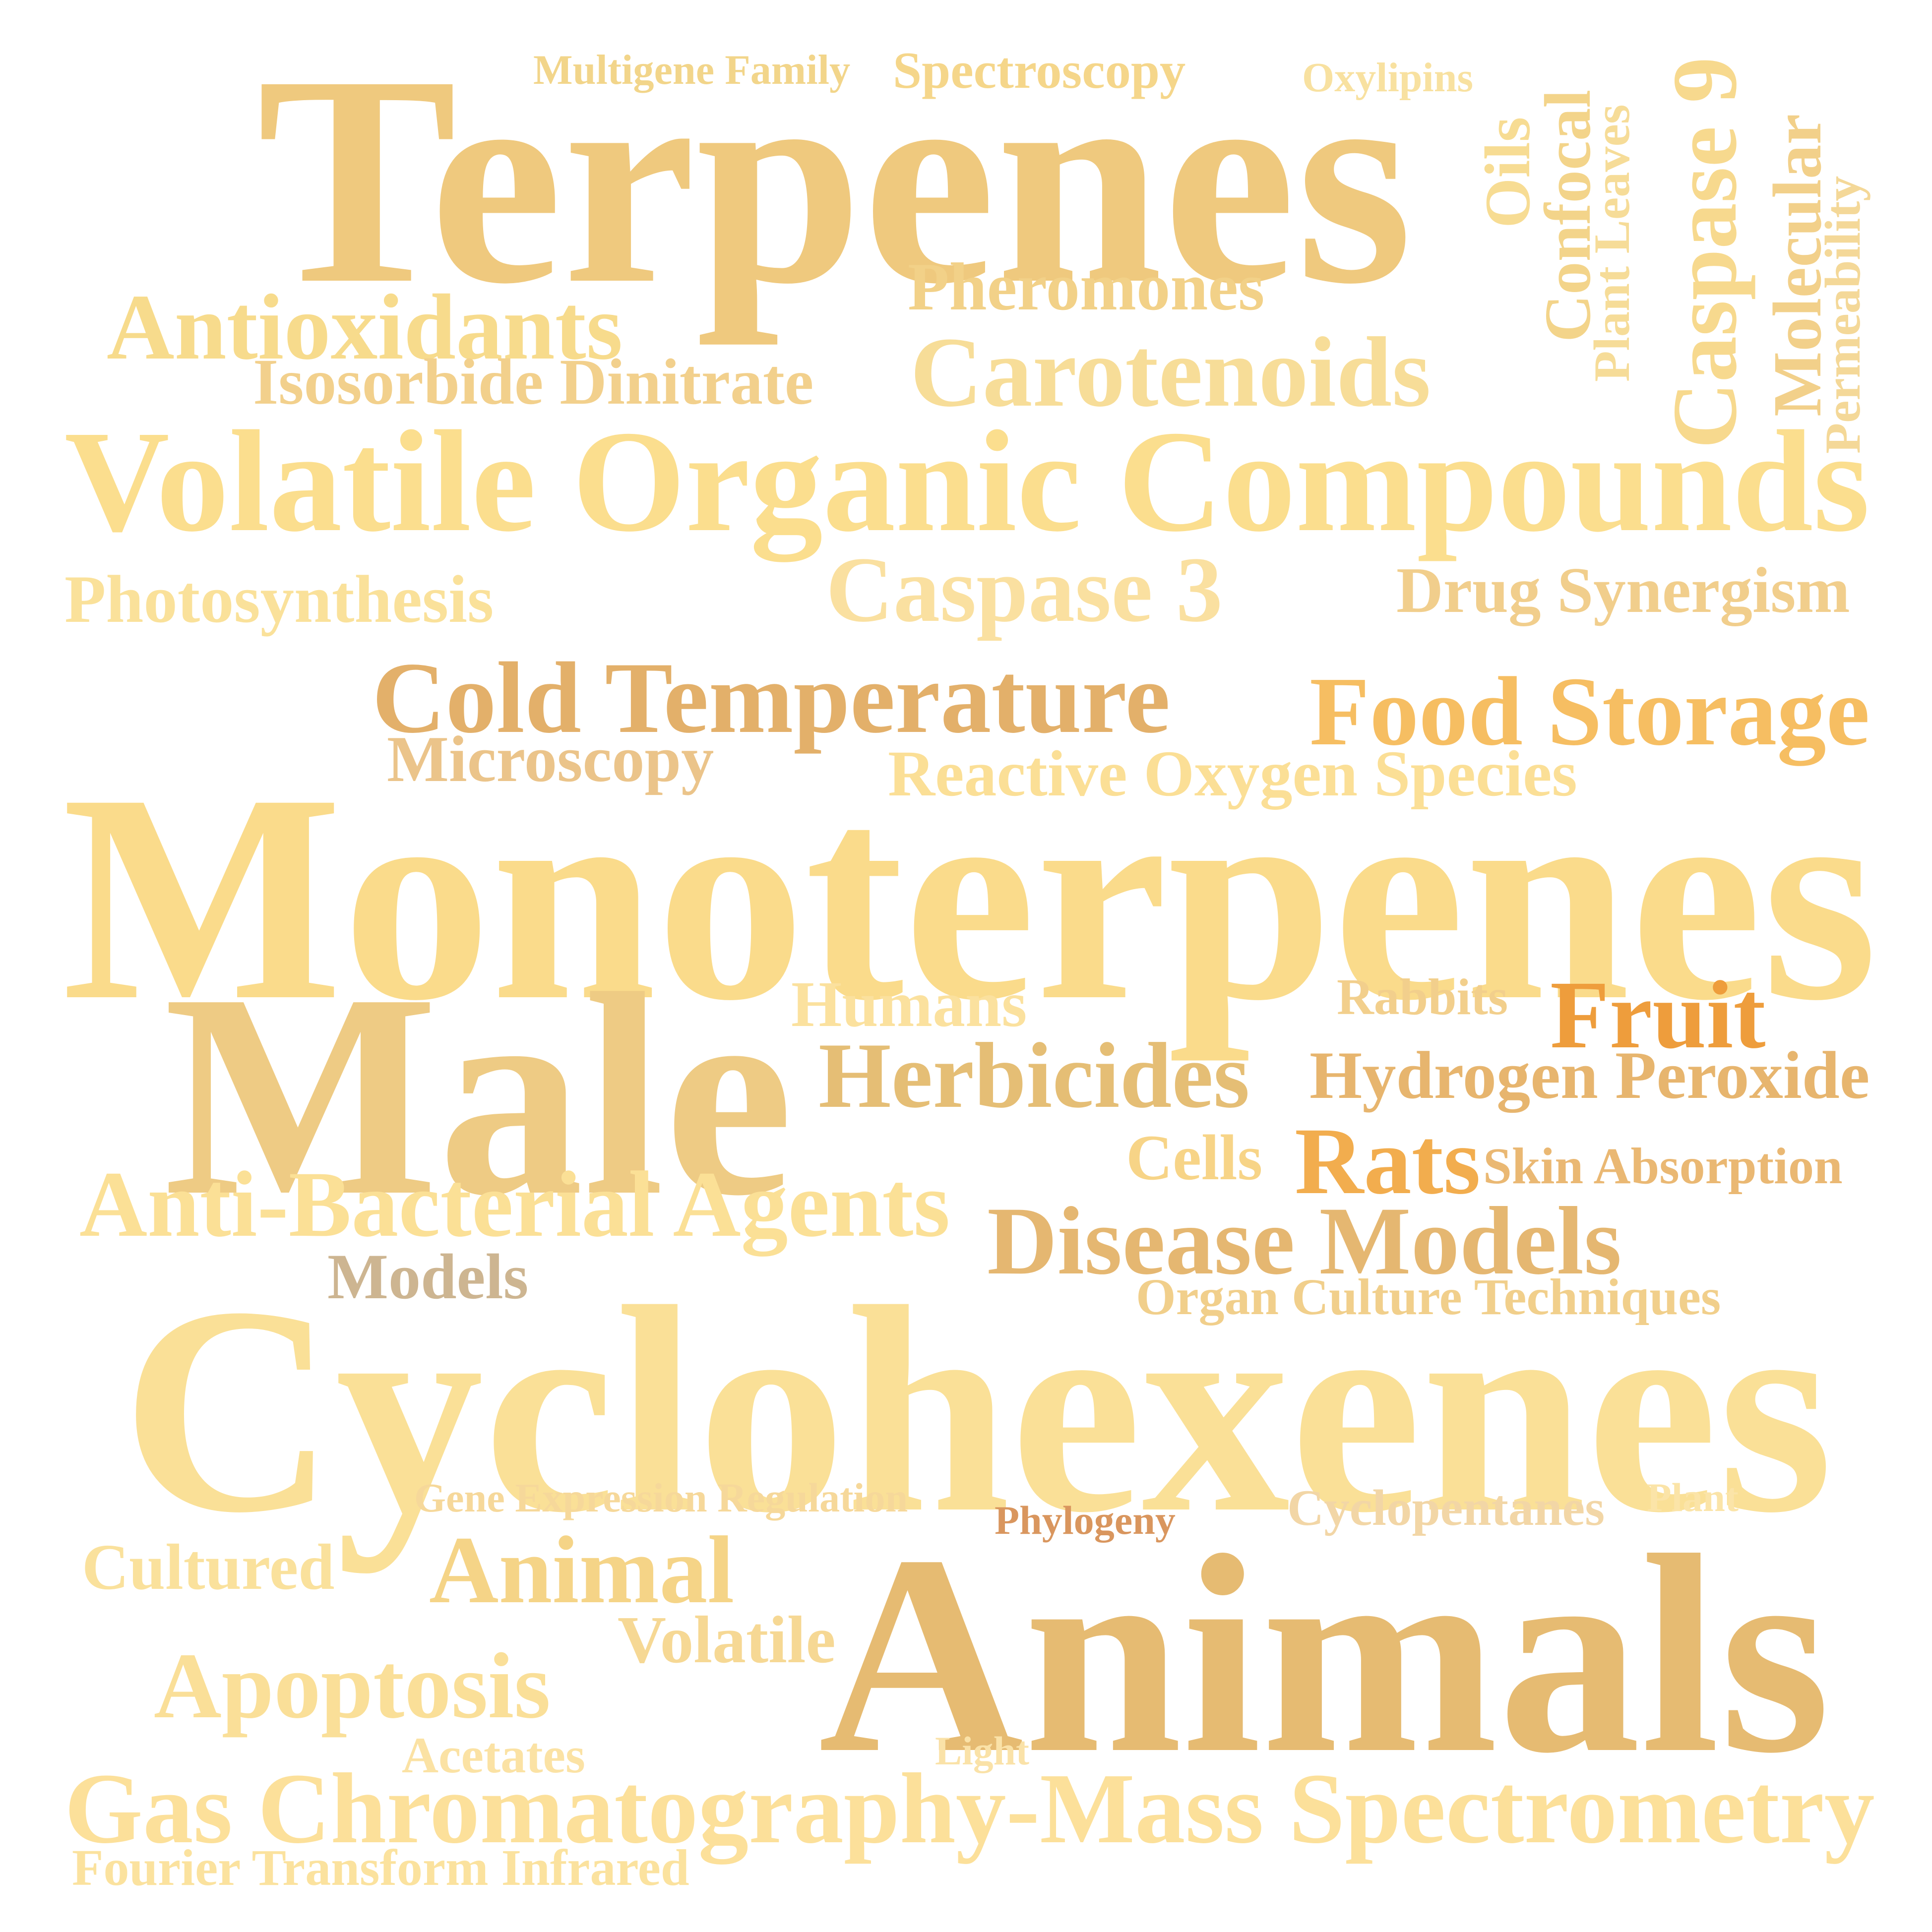 The width and height of the screenshot is (1932, 1932). What do you see at coordinates (1508, 172) in the screenshot?
I see `word-oils: Oils` at bounding box center [1508, 172].